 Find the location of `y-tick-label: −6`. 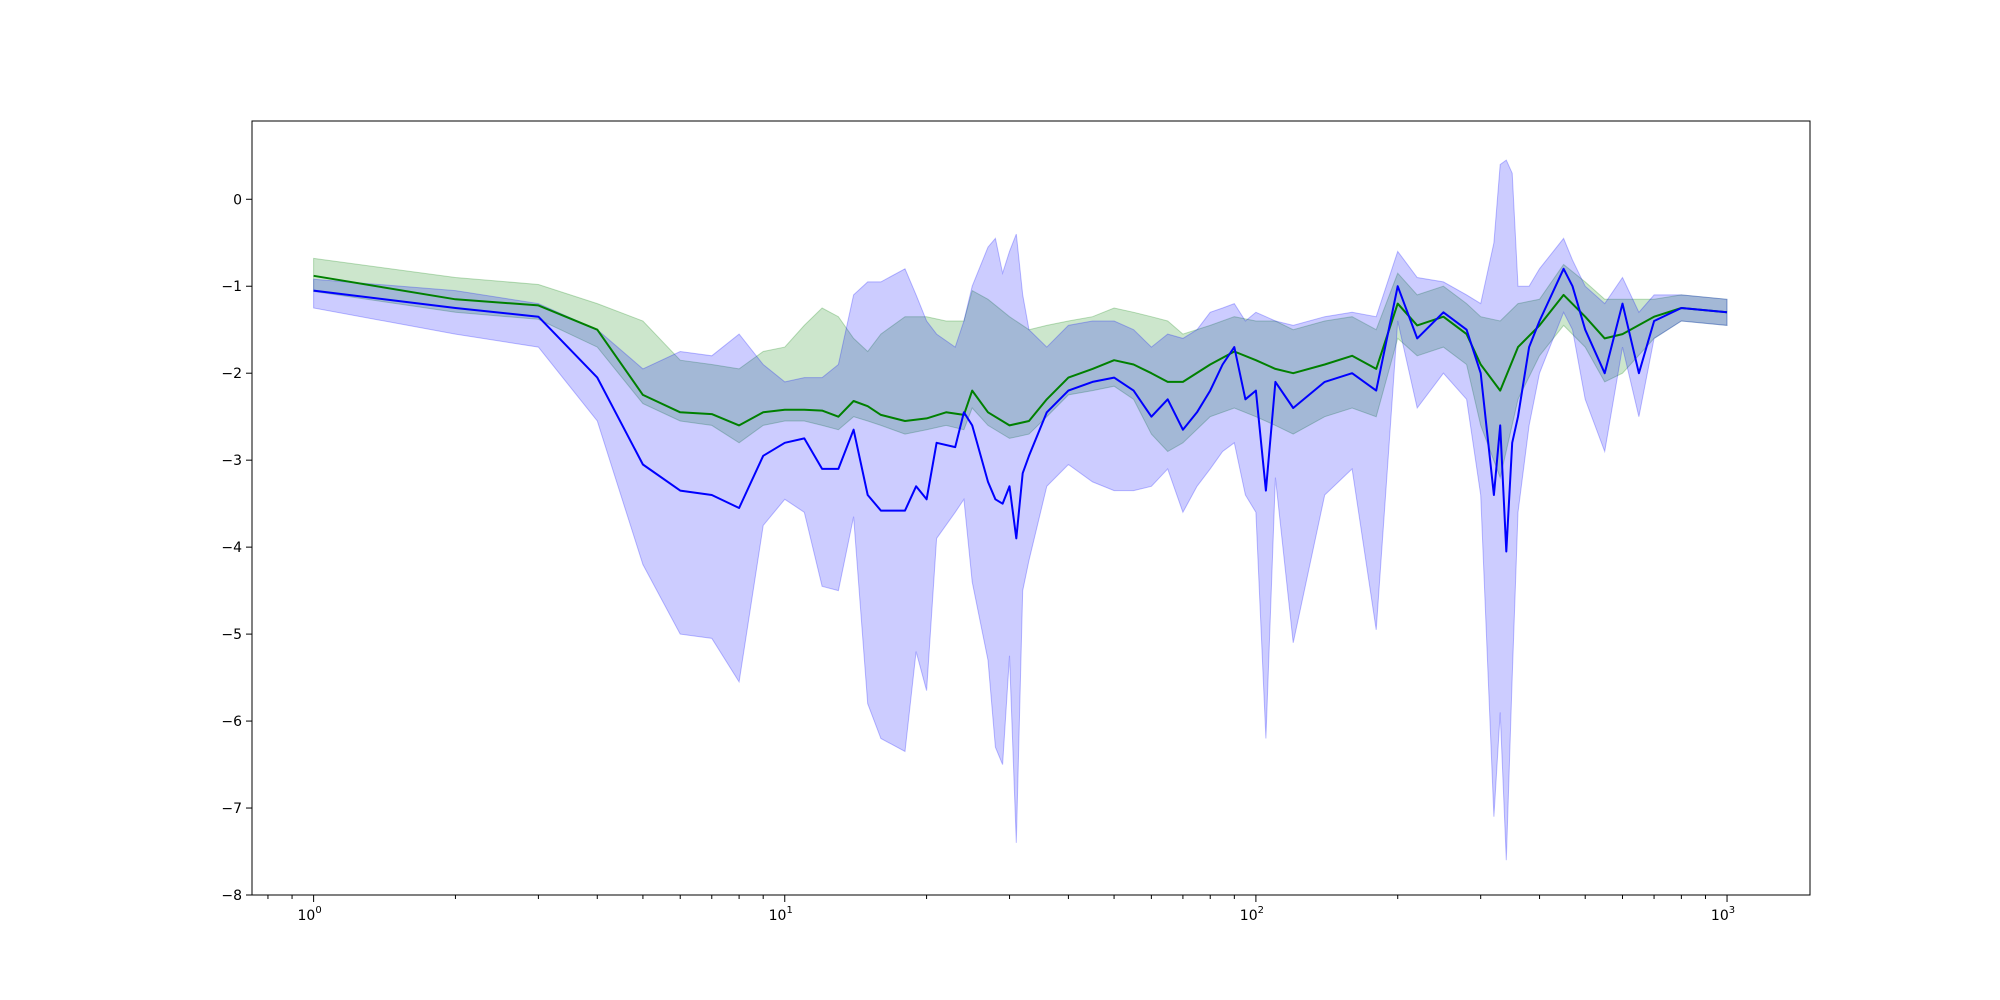

y-tick-label: −6 is located at coordinates (231, 722).